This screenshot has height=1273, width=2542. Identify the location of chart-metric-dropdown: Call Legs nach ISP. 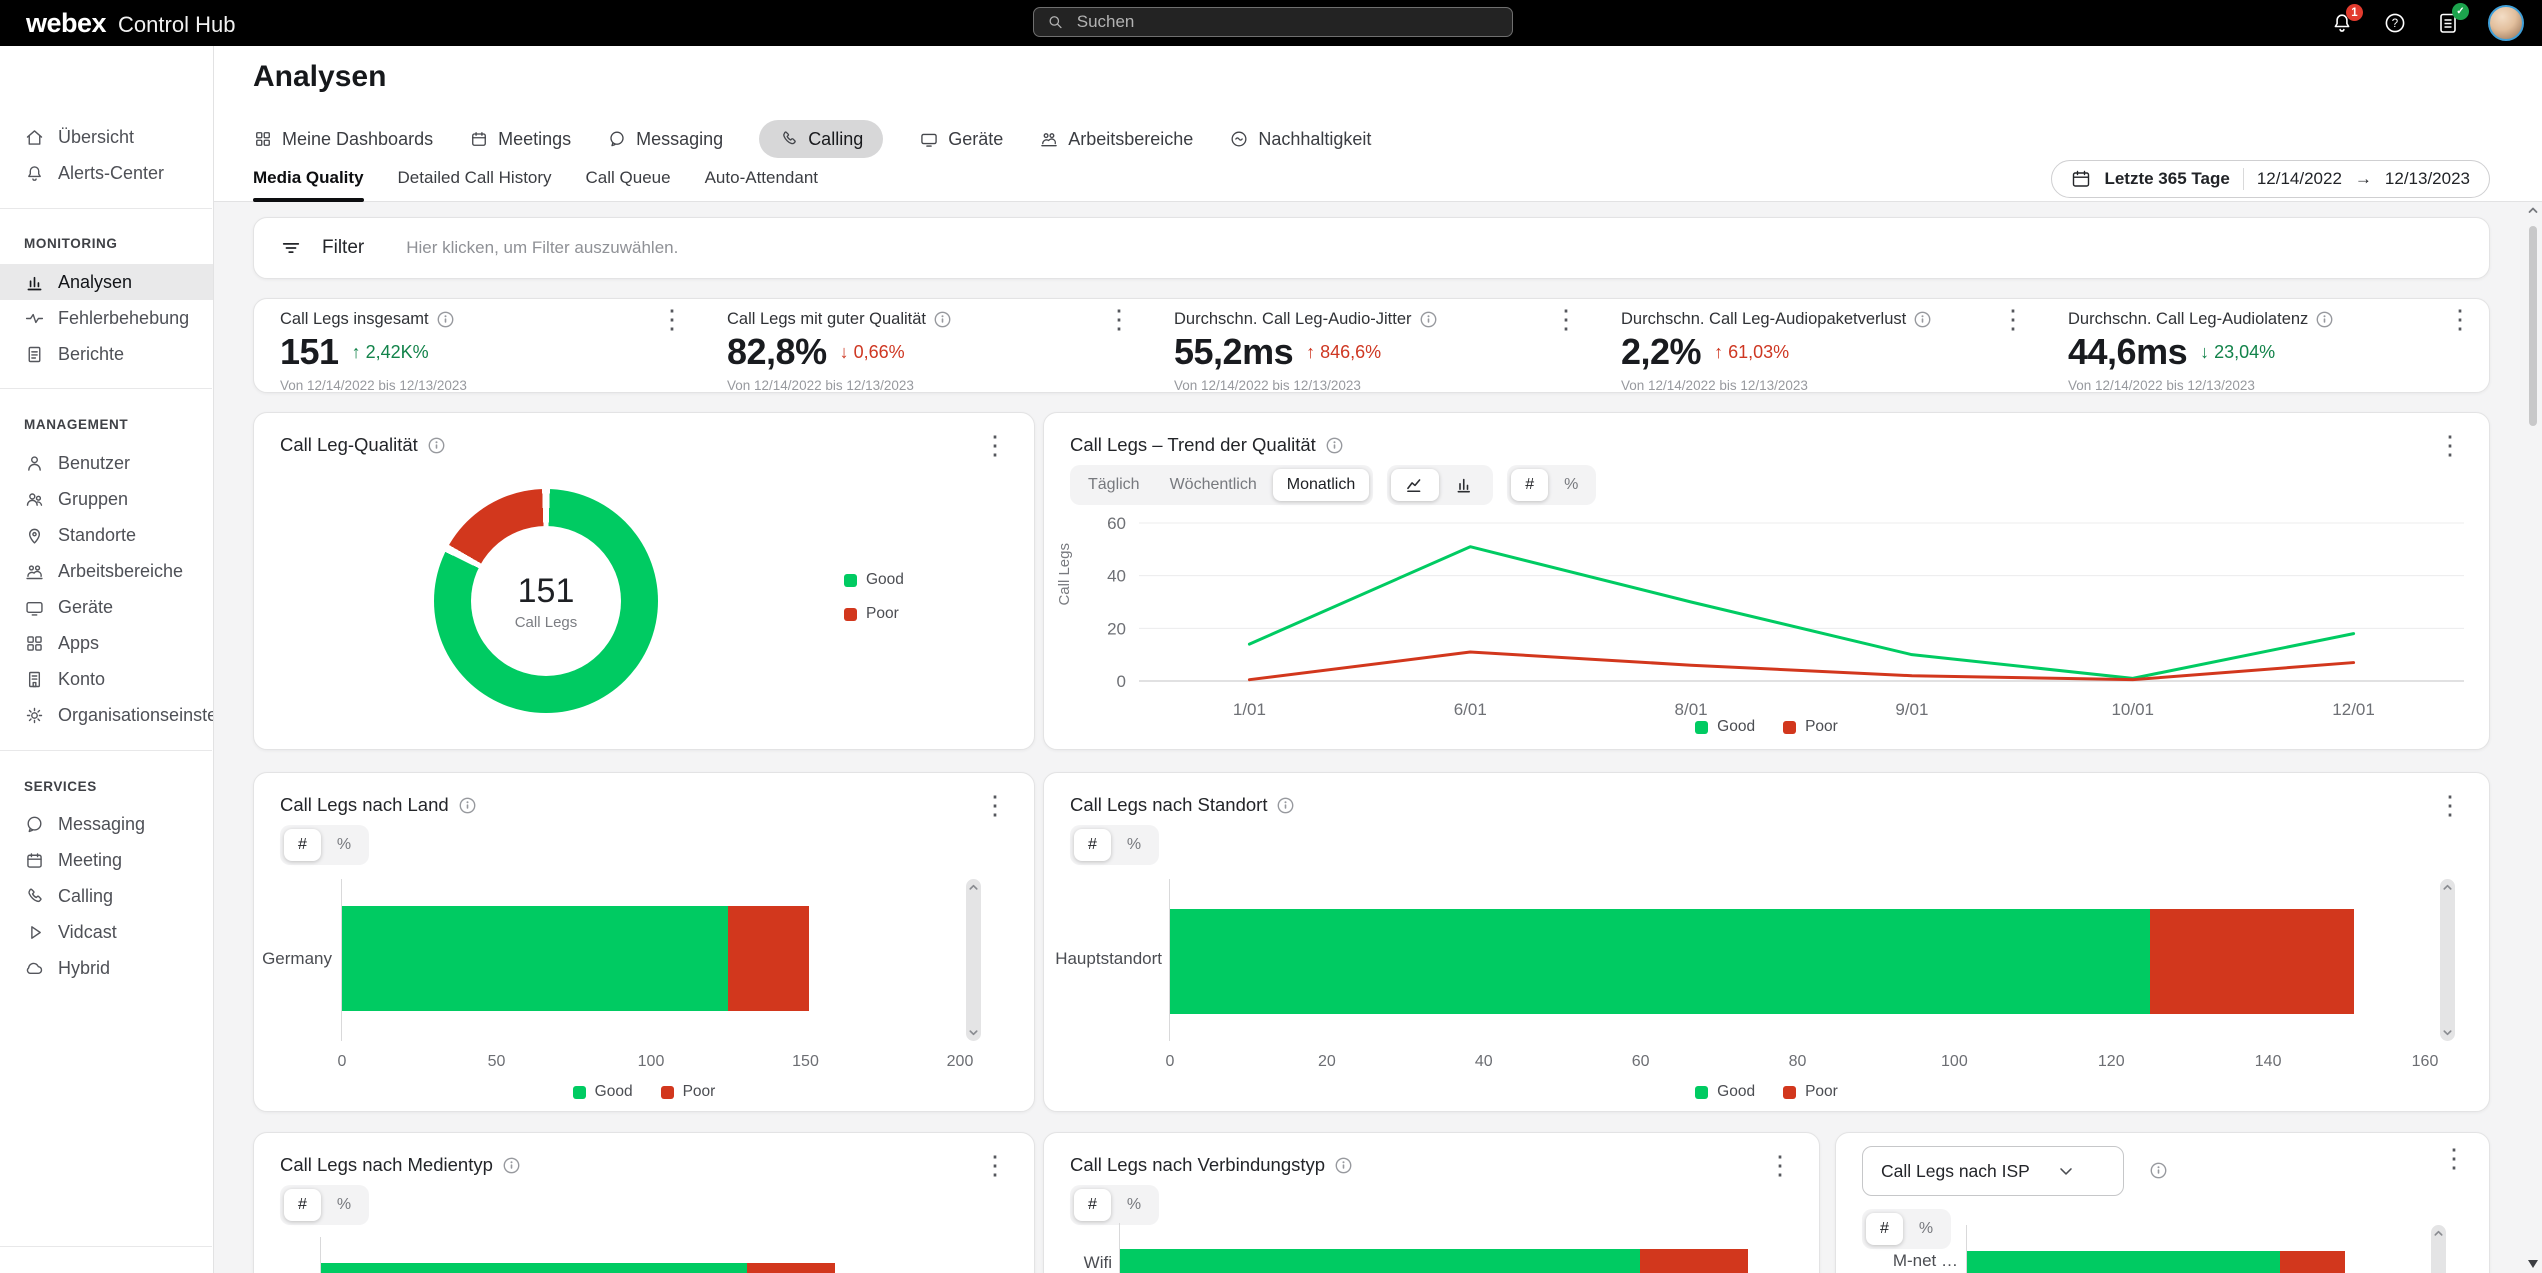
(1993, 1171).